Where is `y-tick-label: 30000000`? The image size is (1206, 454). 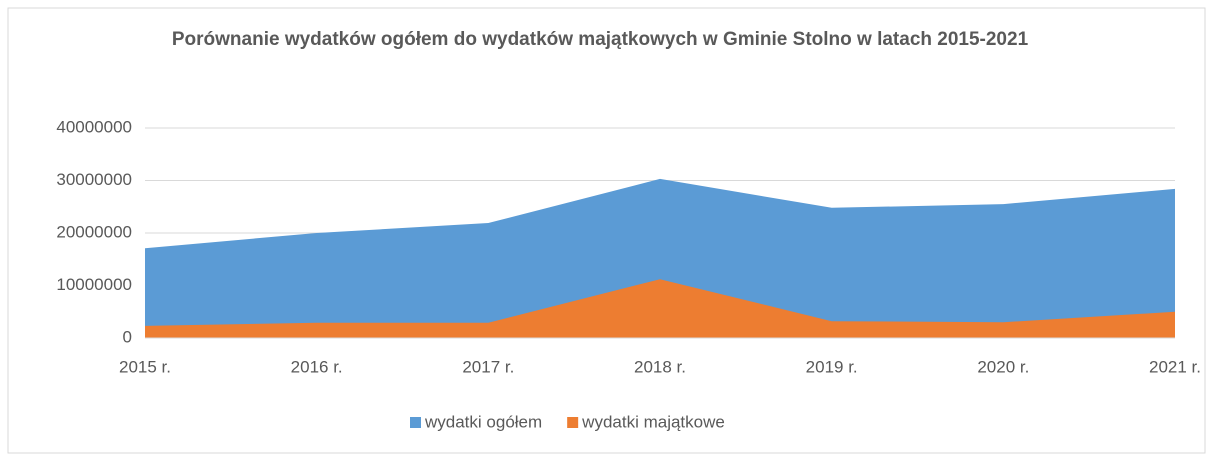
y-tick-label: 30000000 is located at coordinates (94, 179).